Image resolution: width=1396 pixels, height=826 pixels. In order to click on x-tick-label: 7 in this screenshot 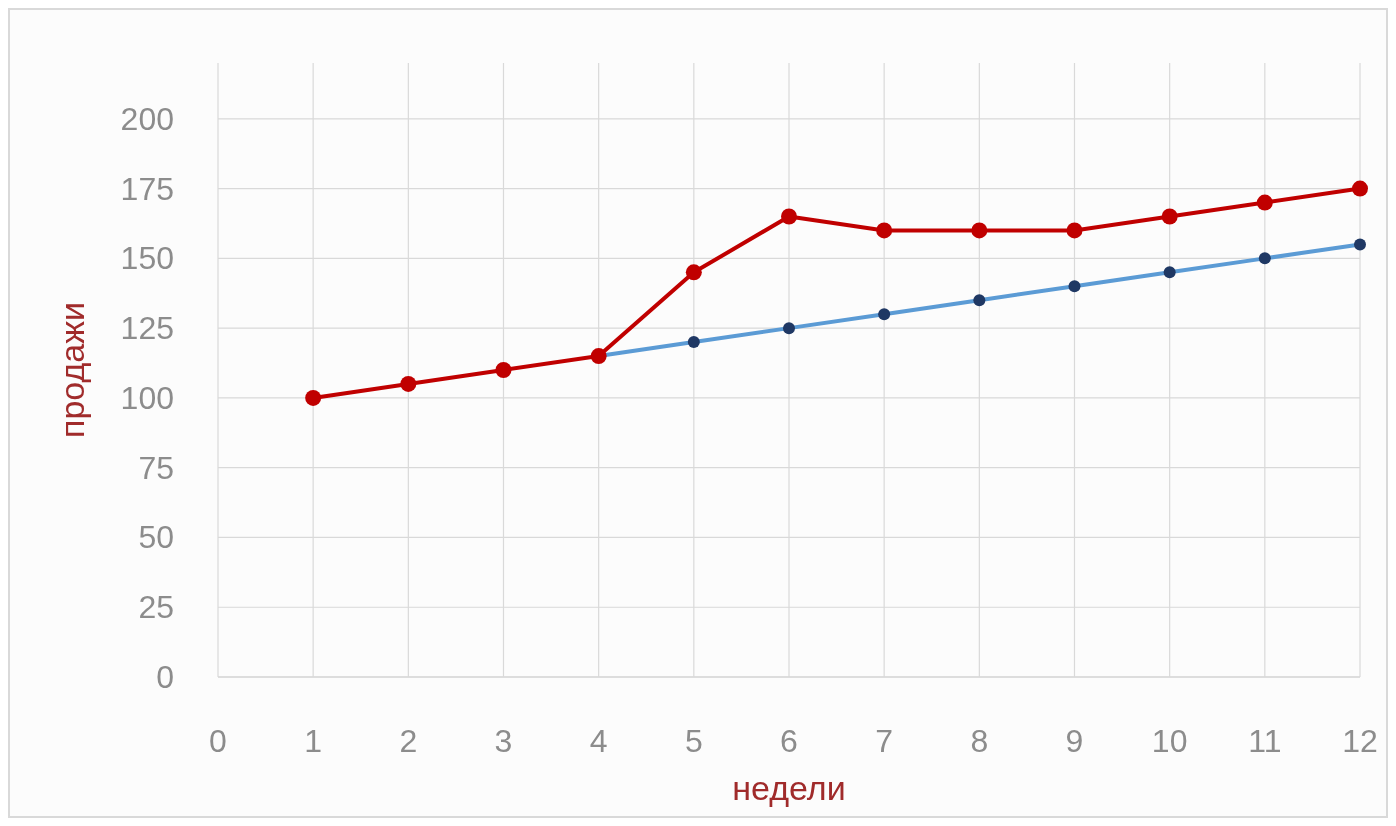, I will do `click(884, 741)`.